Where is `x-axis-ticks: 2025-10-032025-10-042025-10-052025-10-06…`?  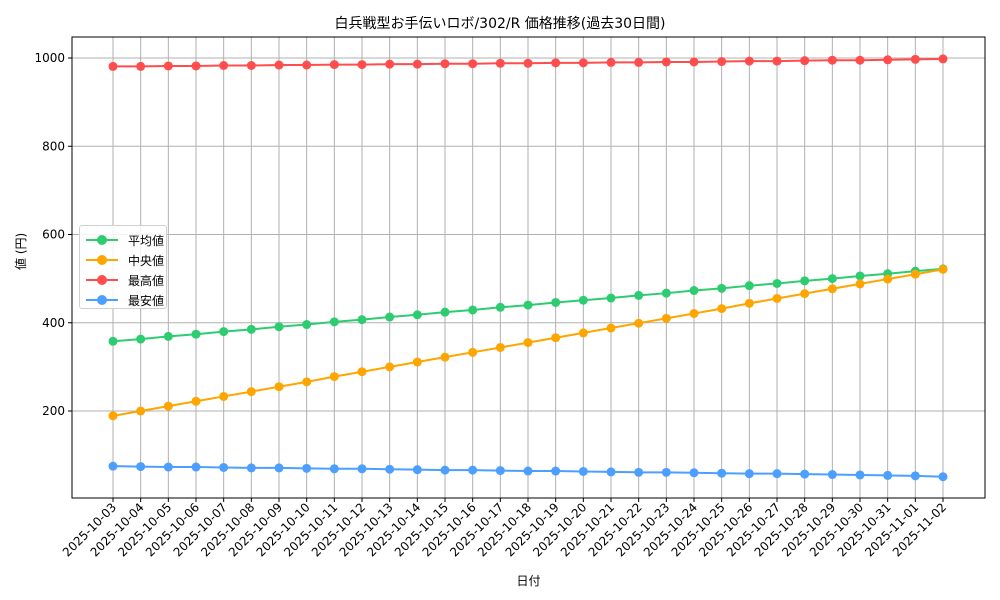 x-axis-ticks: 2025-10-032025-10-042025-10-052025-10-06… is located at coordinates (504, 528).